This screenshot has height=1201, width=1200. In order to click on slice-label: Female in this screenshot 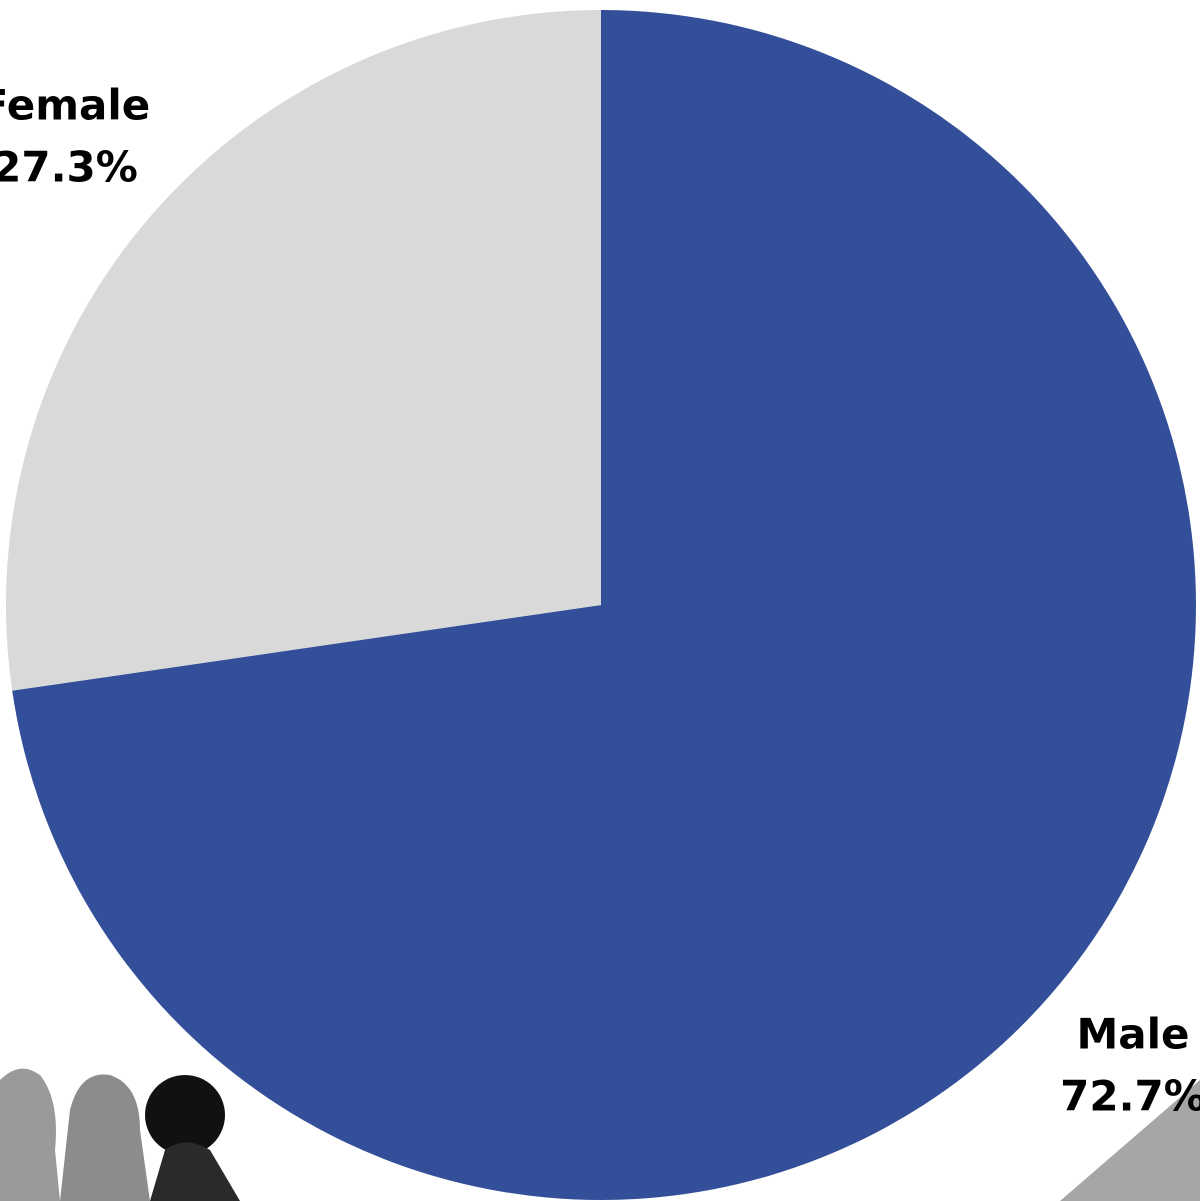, I will do `click(75, 105)`.